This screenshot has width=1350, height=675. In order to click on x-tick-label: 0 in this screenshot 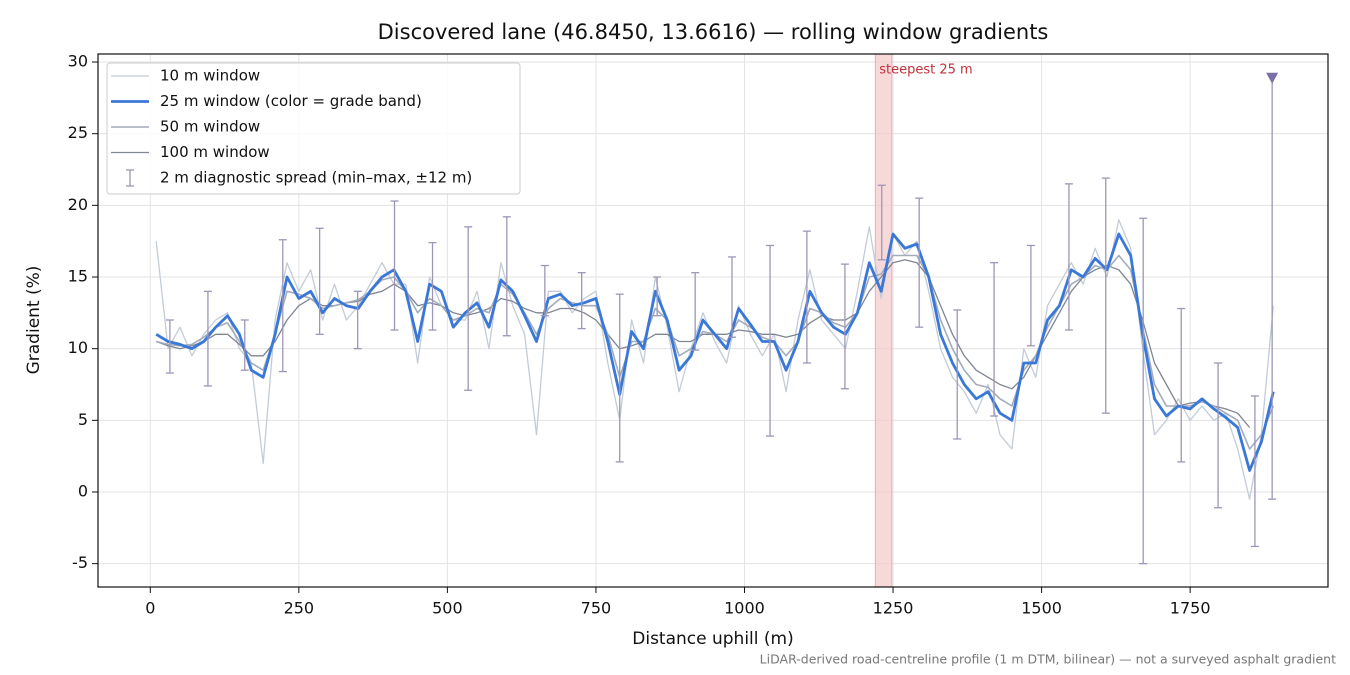, I will do `click(150, 608)`.